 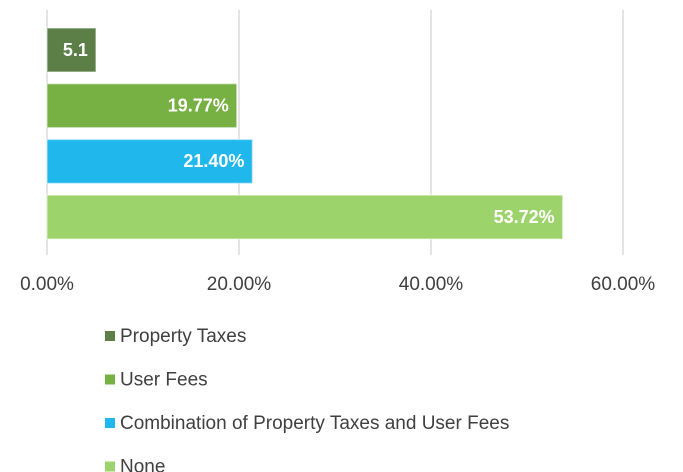 What do you see at coordinates (75, 50) in the screenshot?
I see `data-label: 5.1` at bounding box center [75, 50].